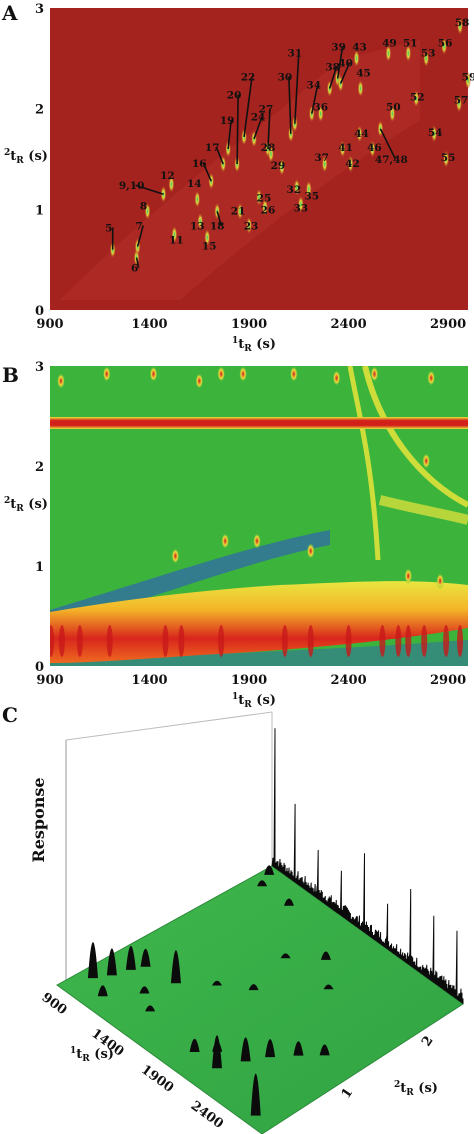  I want to click on panel-c-x-label-sub: R, so click(86, 1059).